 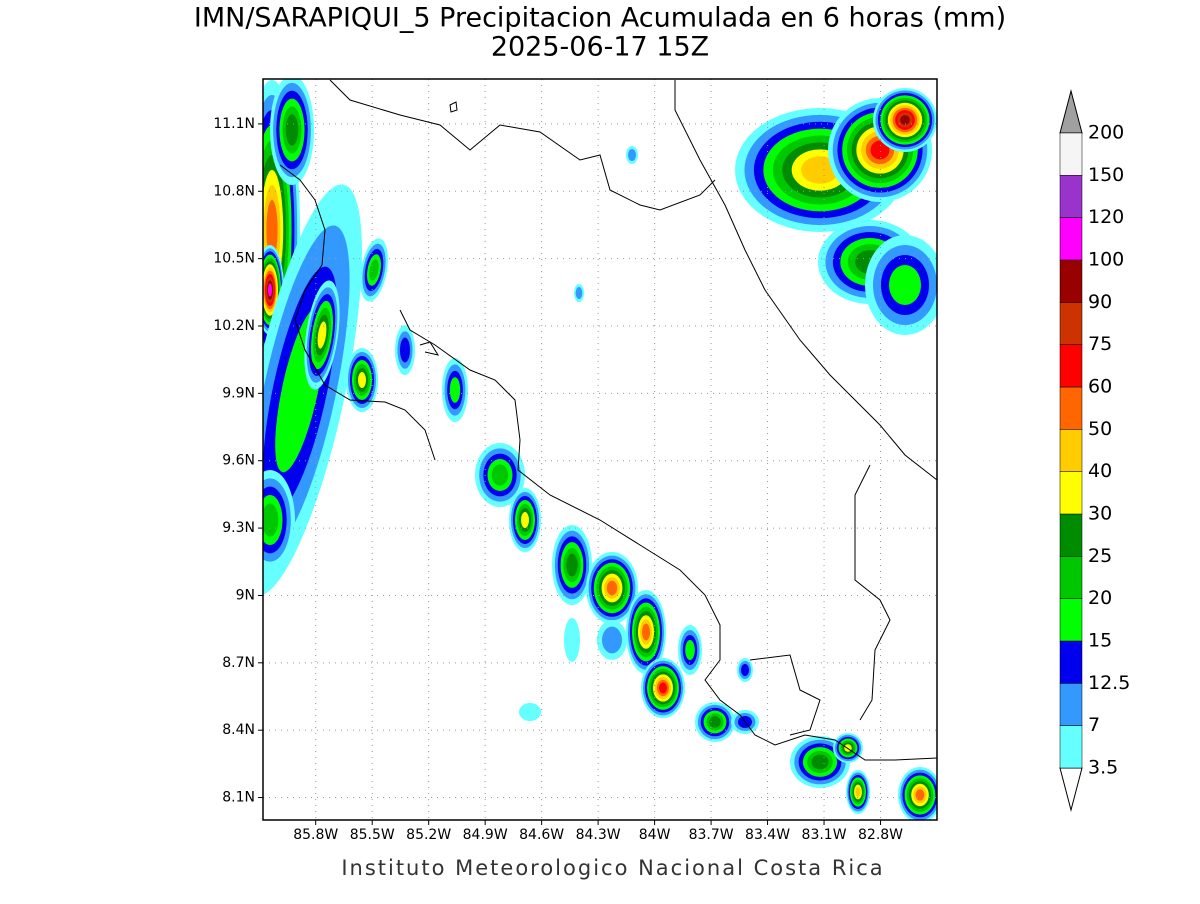 What do you see at coordinates (238, 663) in the screenshot?
I see `y-tick-label: 8.7N` at bounding box center [238, 663].